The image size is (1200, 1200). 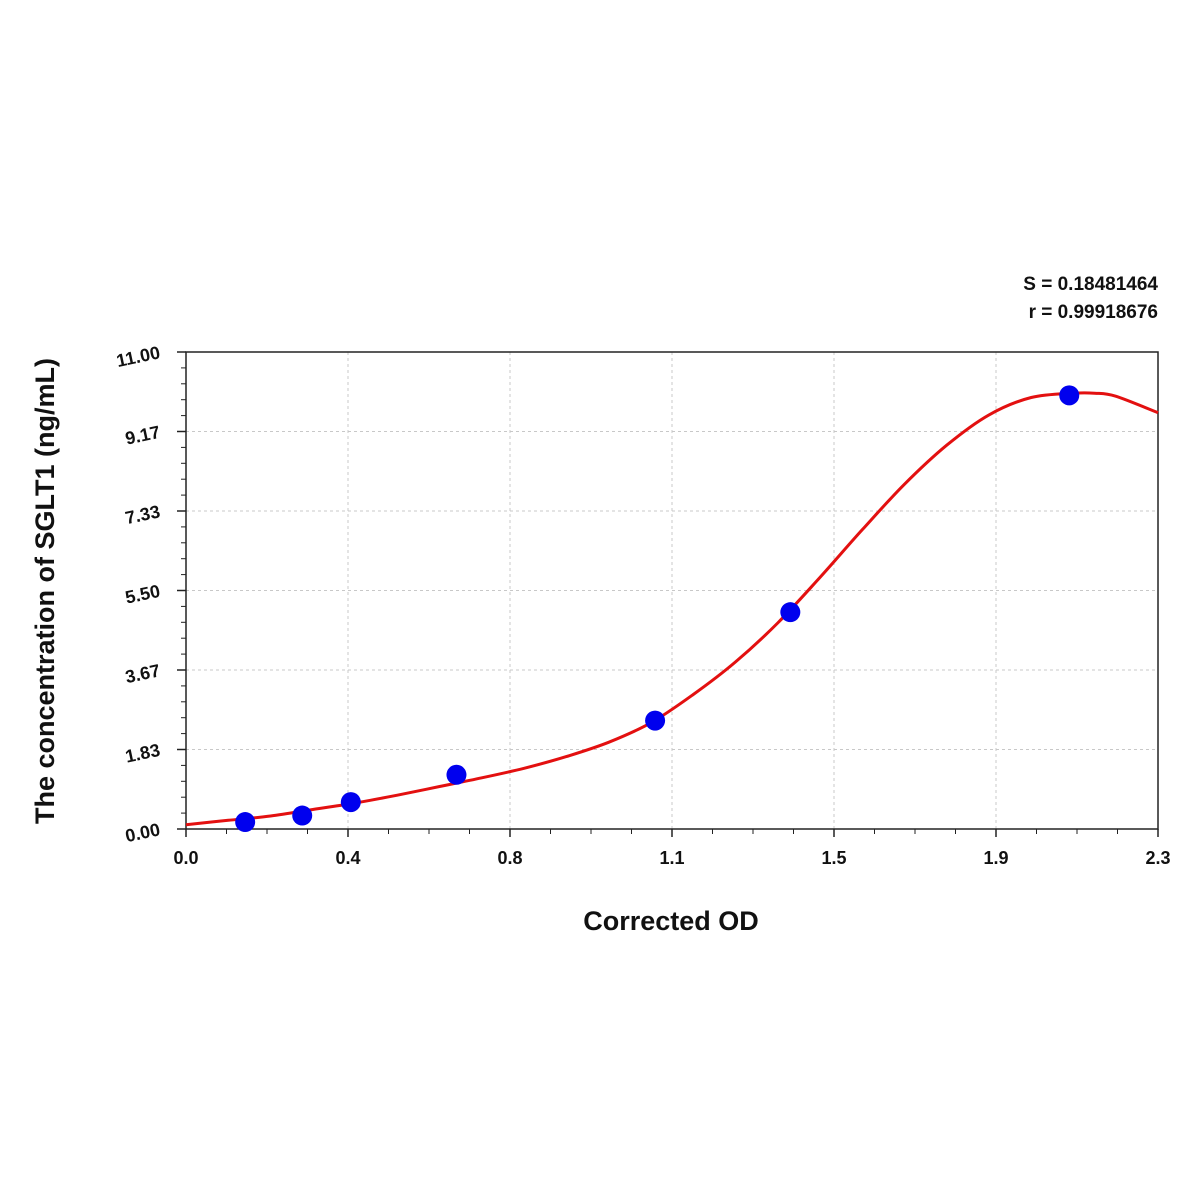 I want to click on x-tick-label: 1.1, so click(x=671, y=858).